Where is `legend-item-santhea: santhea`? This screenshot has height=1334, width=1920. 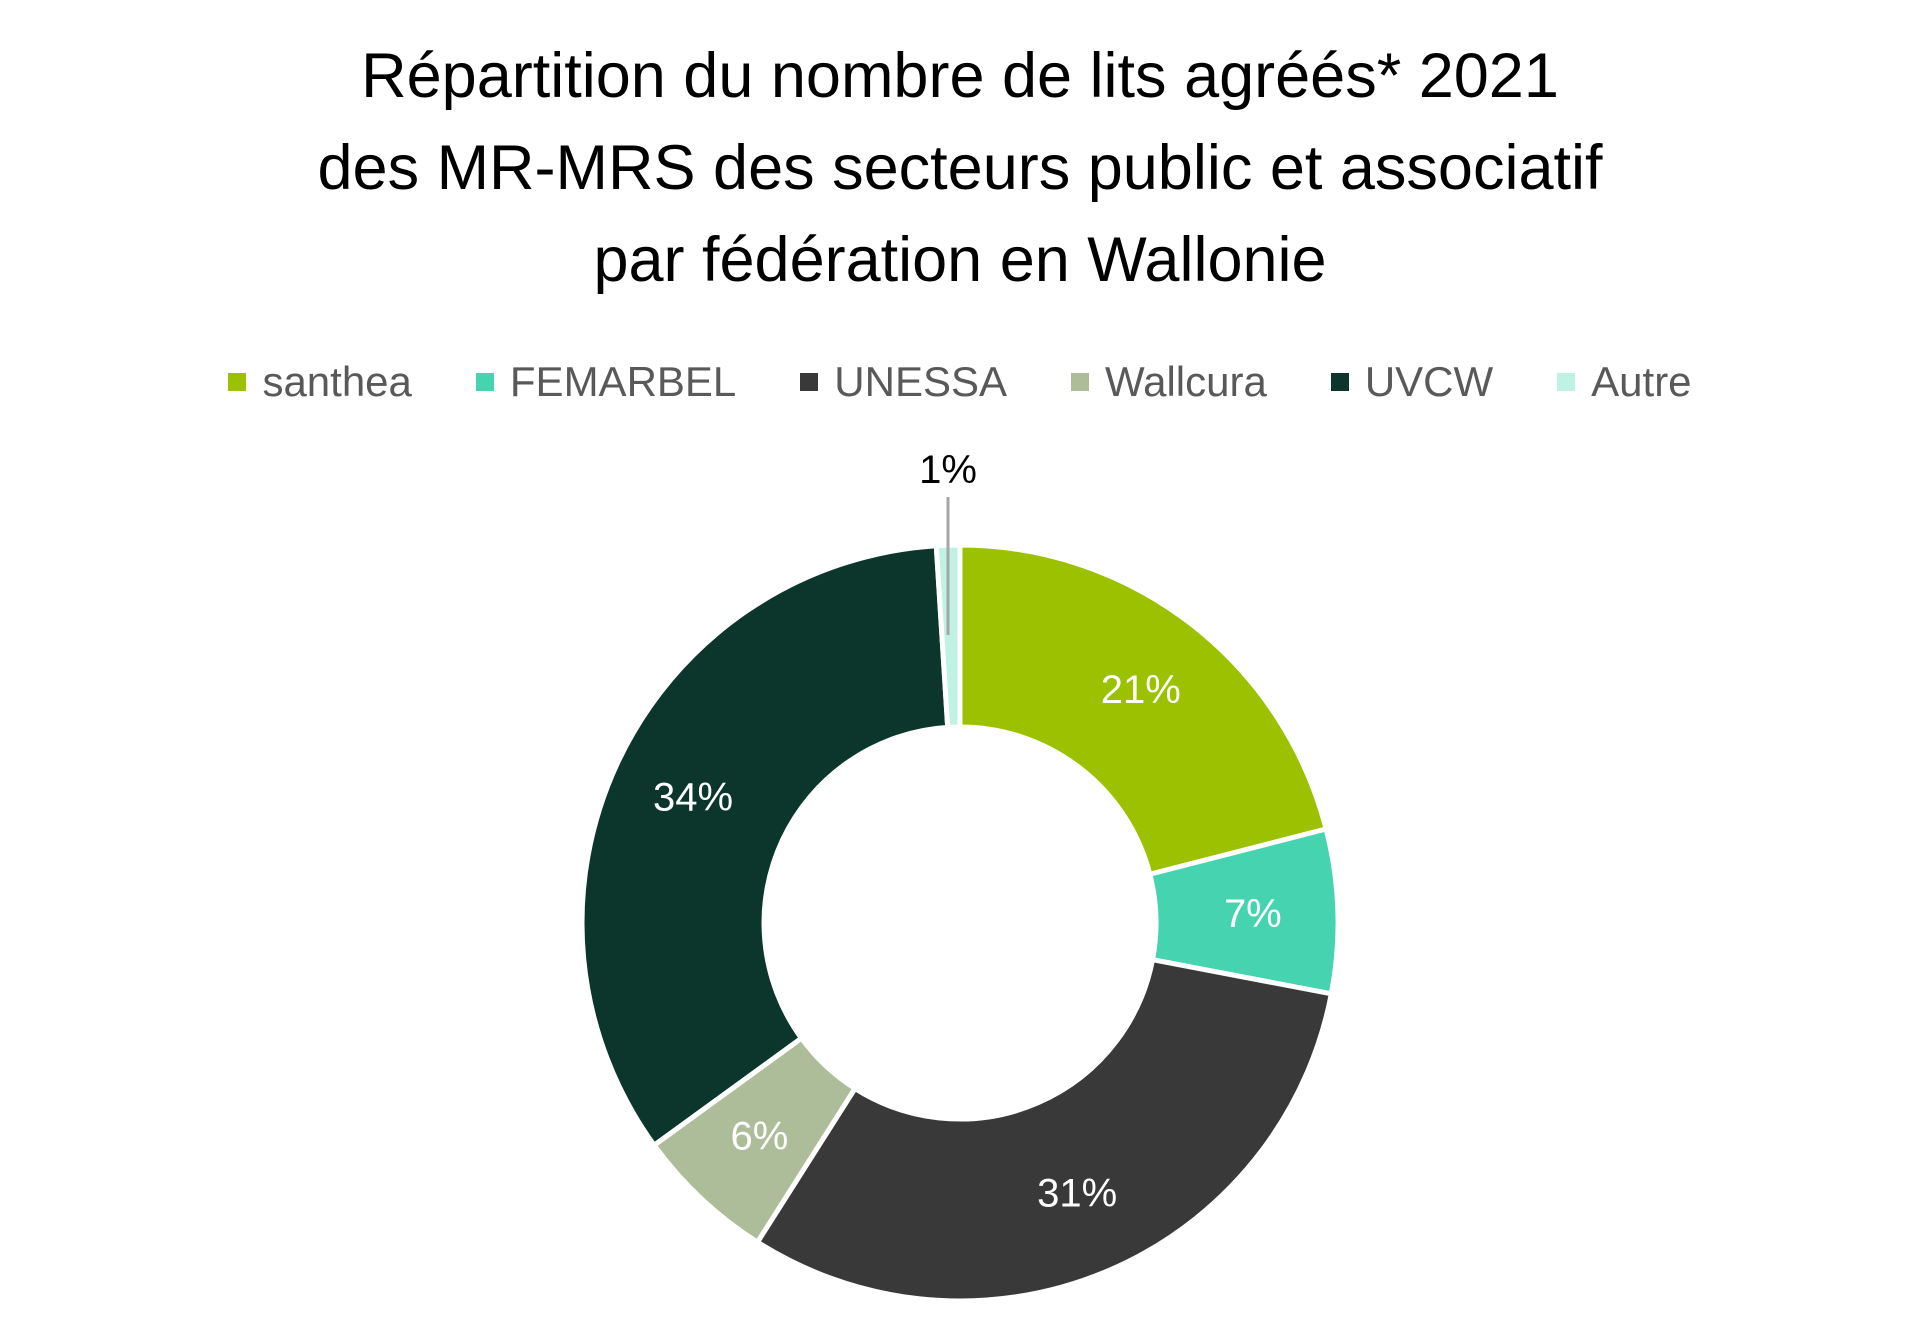 legend-item-santhea: santhea is located at coordinates (320, 382).